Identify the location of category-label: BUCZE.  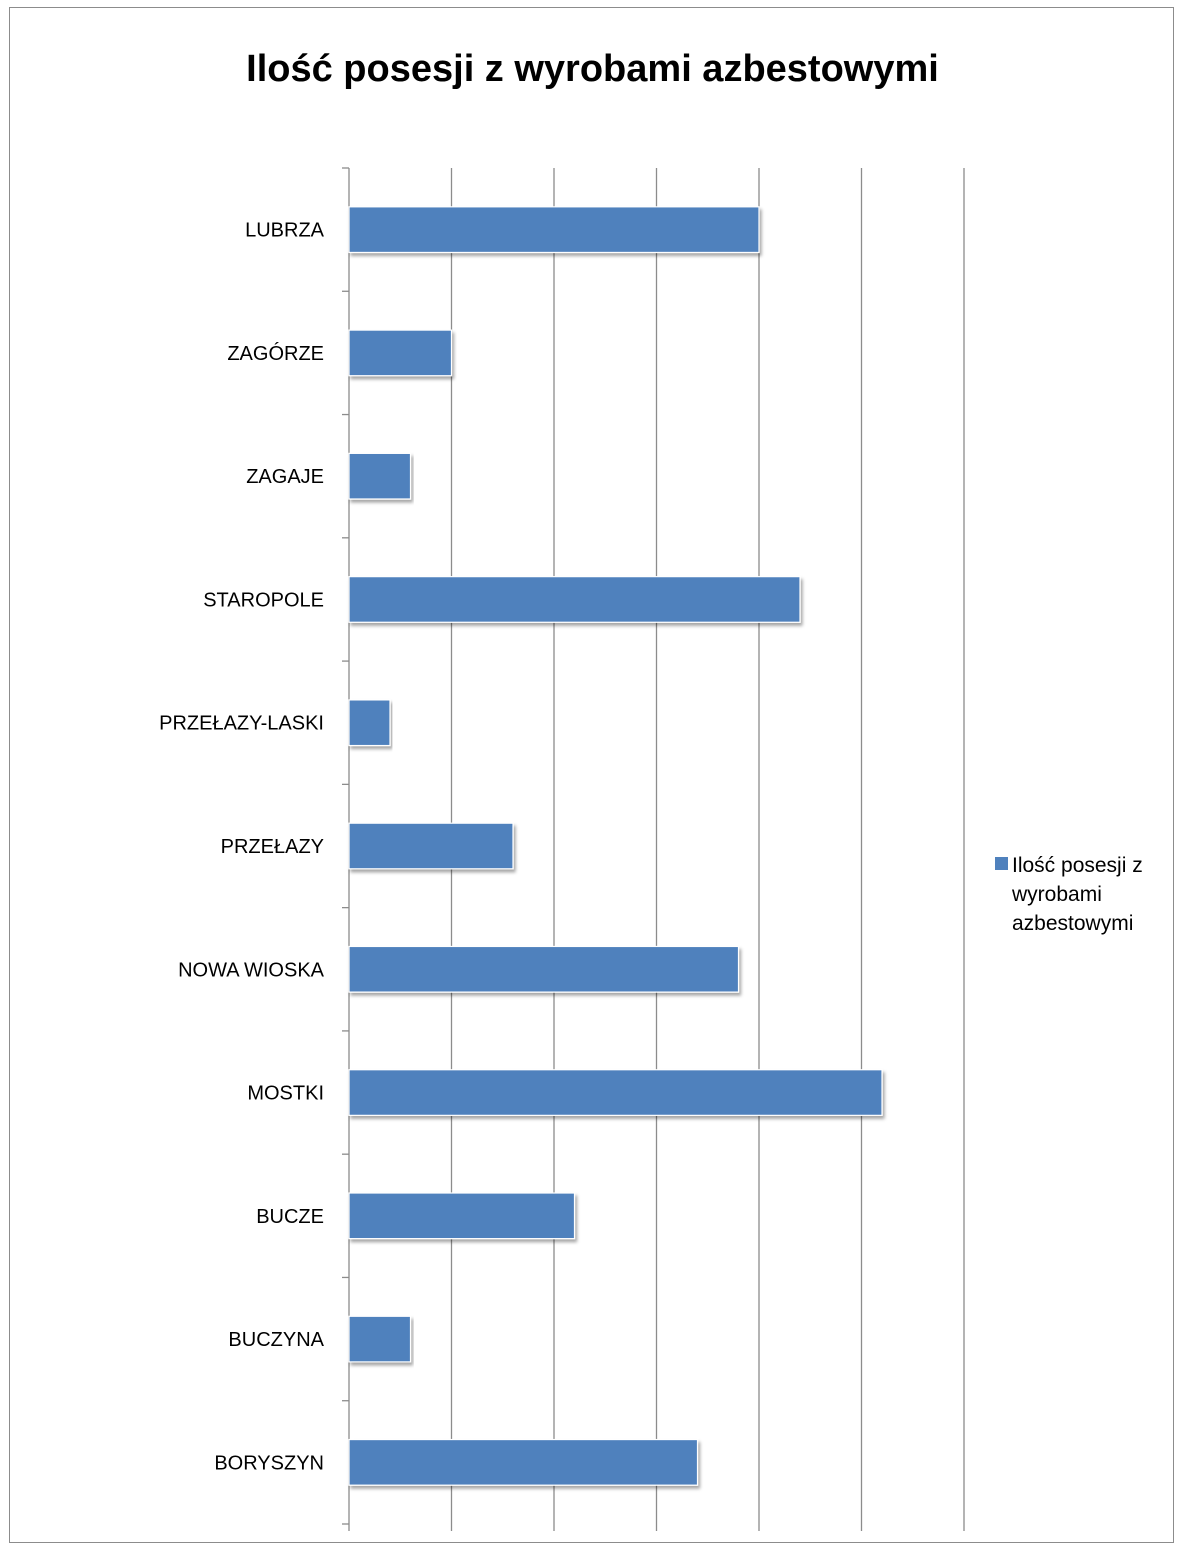
(290, 1217).